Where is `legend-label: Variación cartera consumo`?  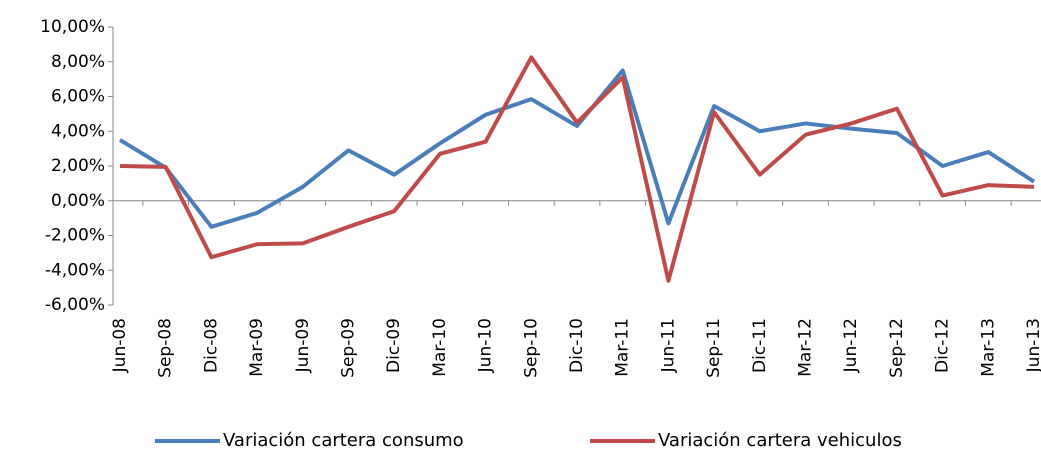
legend-label: Variación cartera consumo is located at coordinates (343, 440).